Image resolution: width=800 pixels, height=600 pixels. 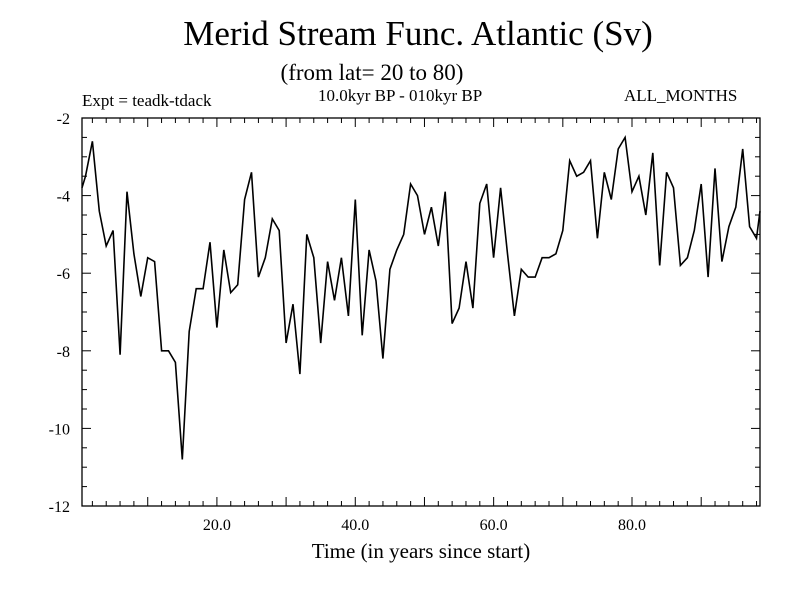 I want to click on months-label: ALL_MONTHS, so click(x=681, y=95).